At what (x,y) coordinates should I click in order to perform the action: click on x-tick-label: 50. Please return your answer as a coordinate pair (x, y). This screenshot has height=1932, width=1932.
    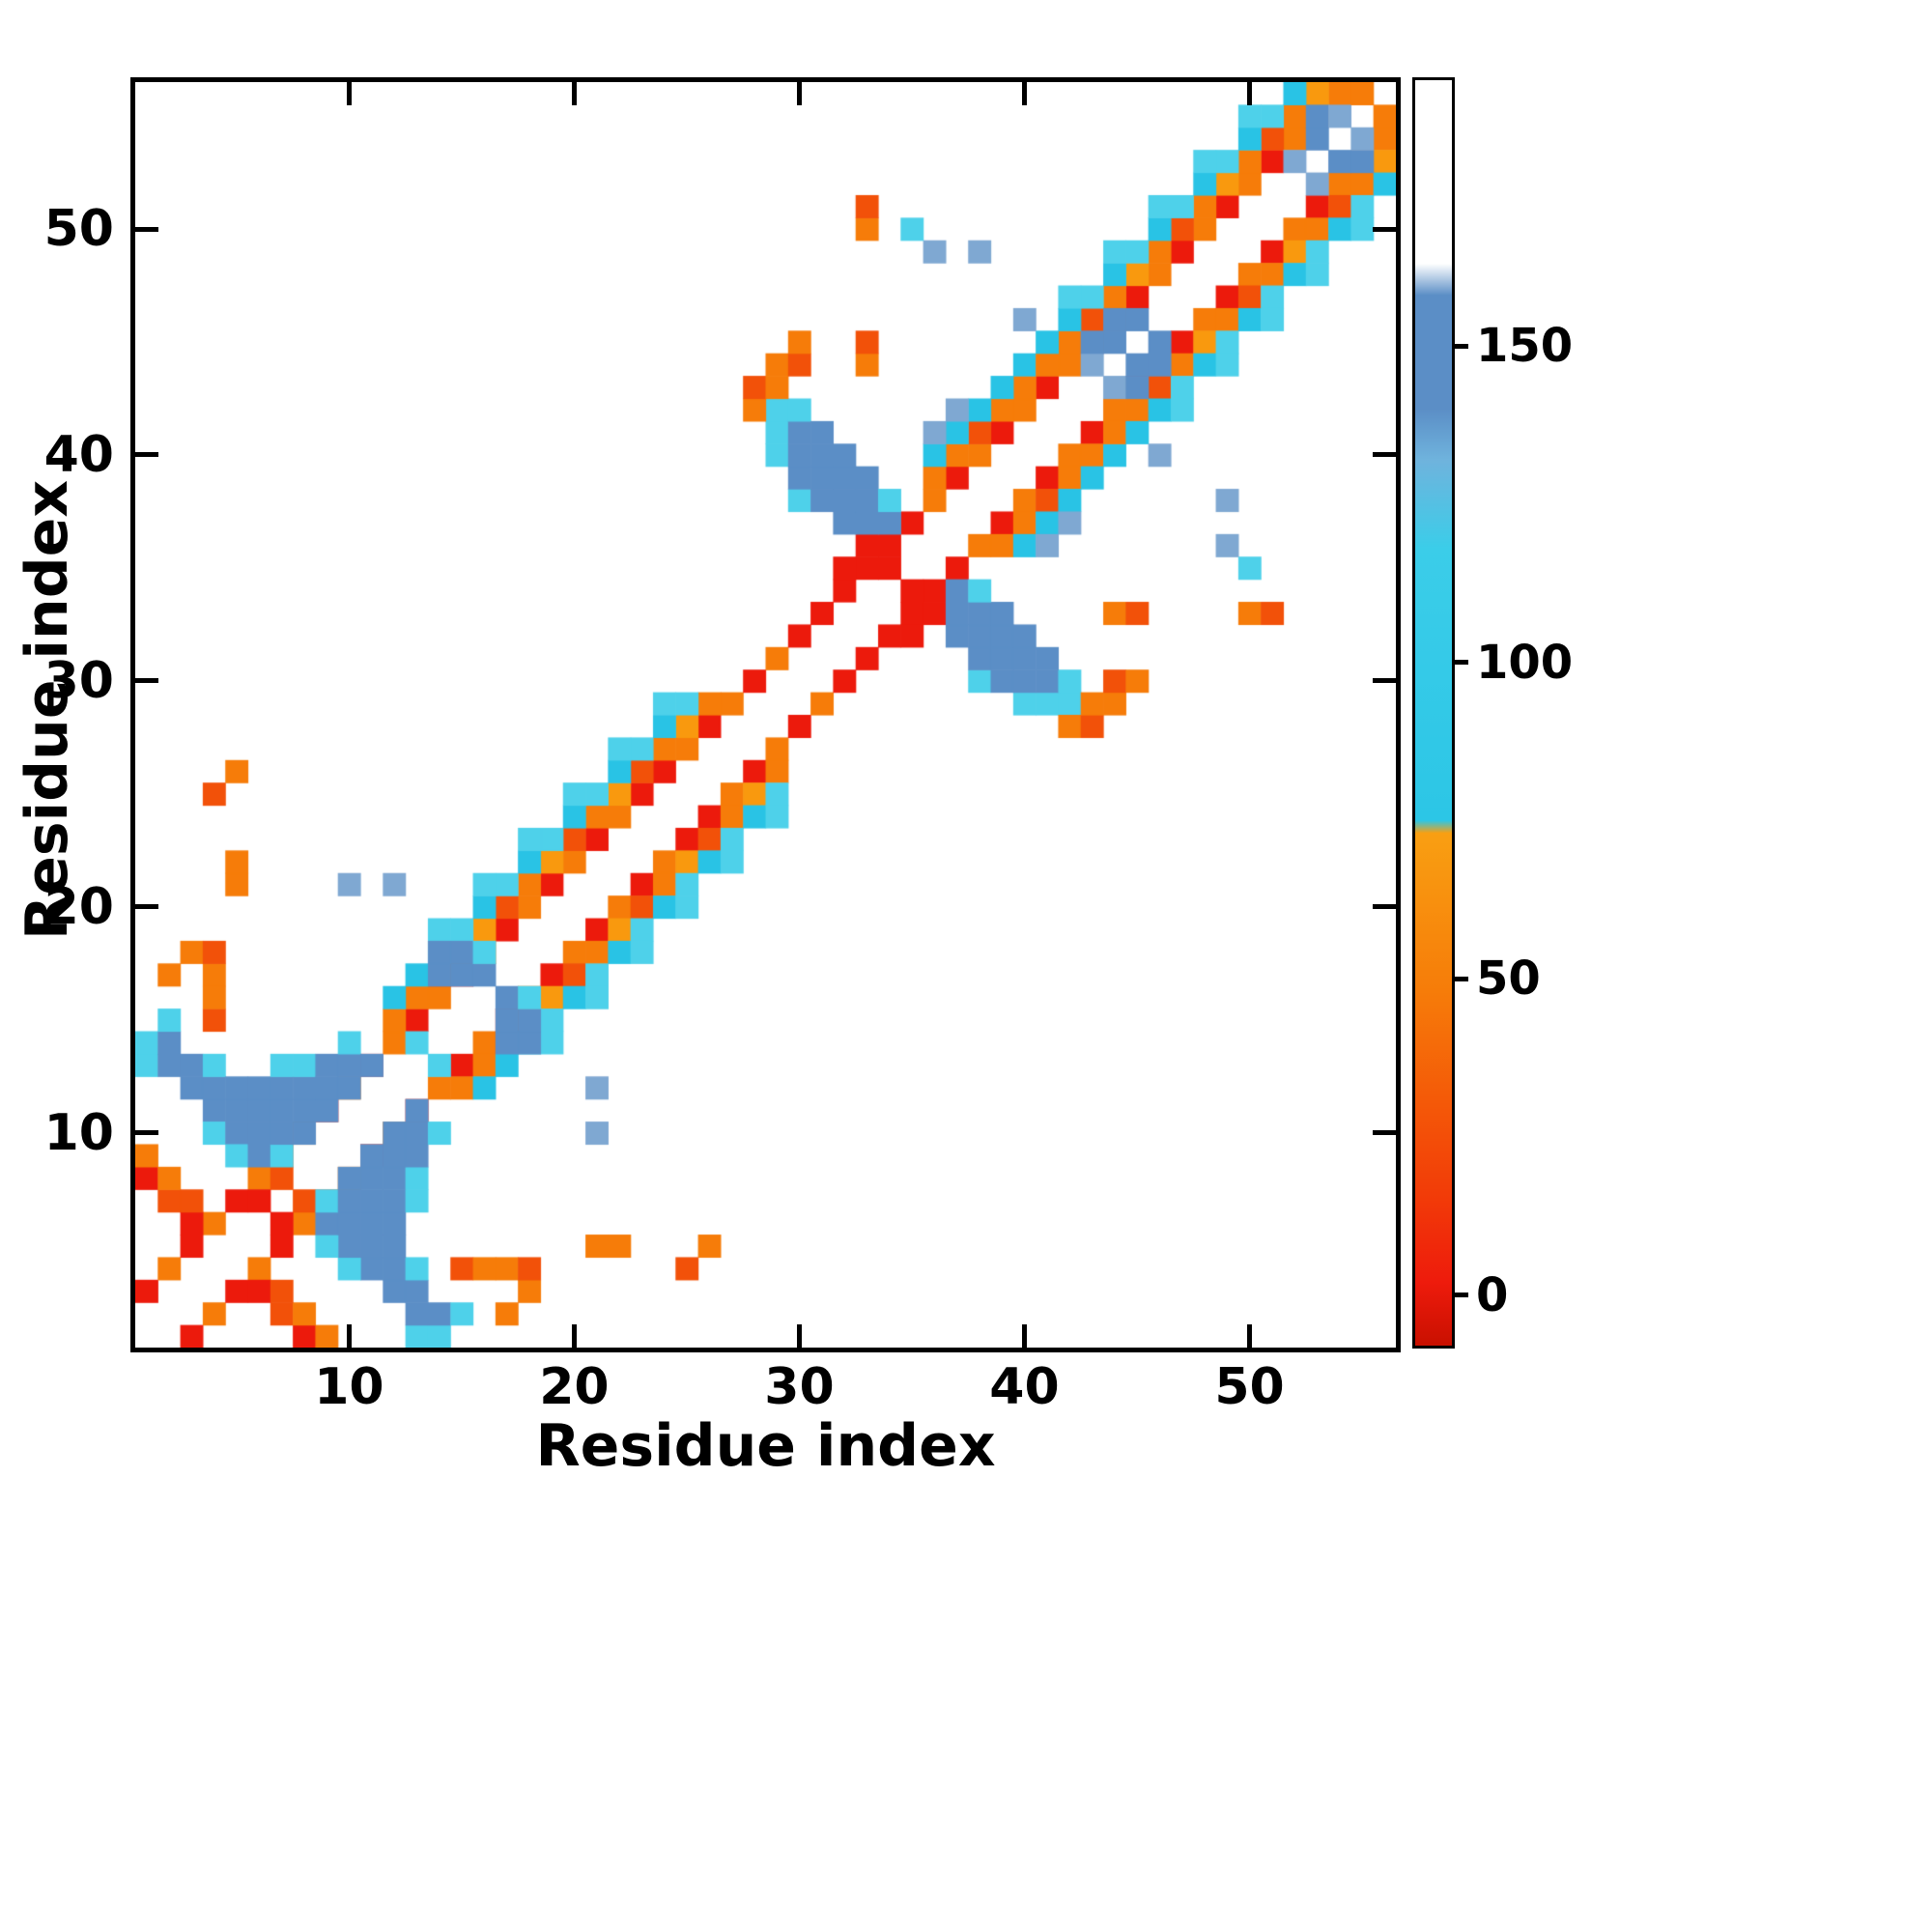
    Looking at the image, I should click on (1249, 1387).